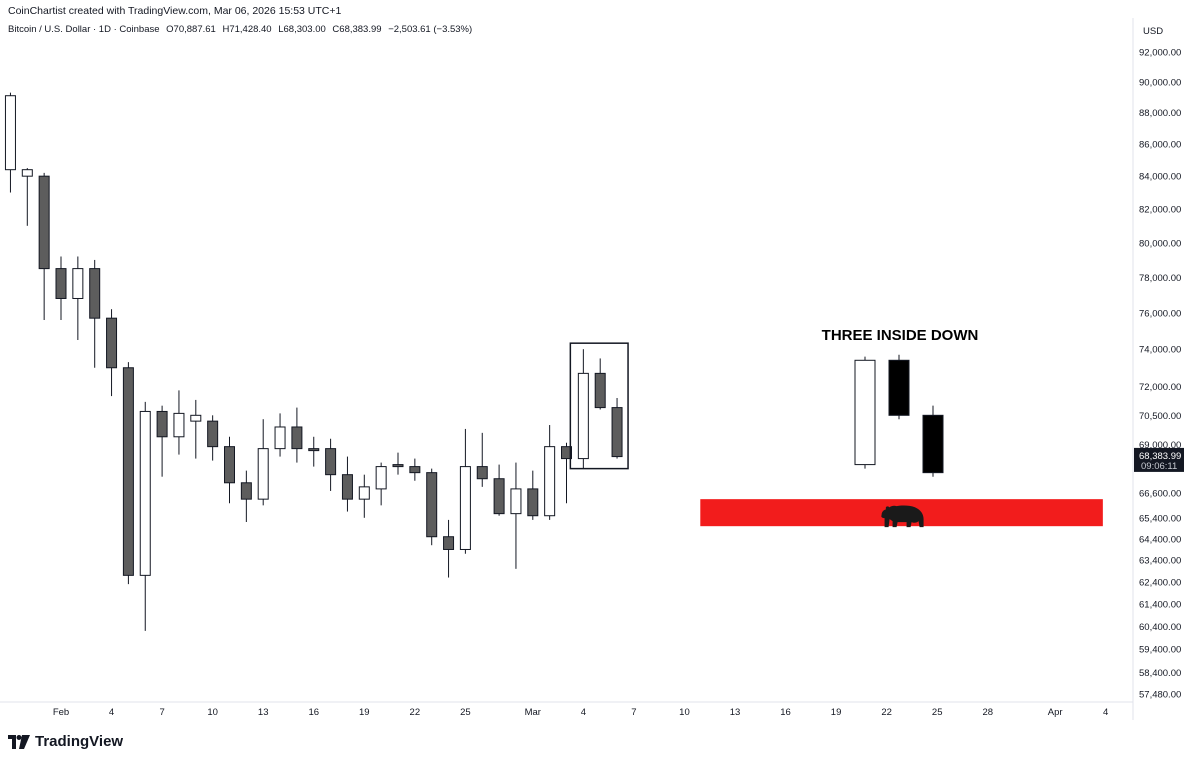 The height and width of the screenshot is (762, 1200). What do you see at coordinates (533, 712) in the screenshot?
I see `x-axis-tick-label: Mar` at bounding box center [533, 712].